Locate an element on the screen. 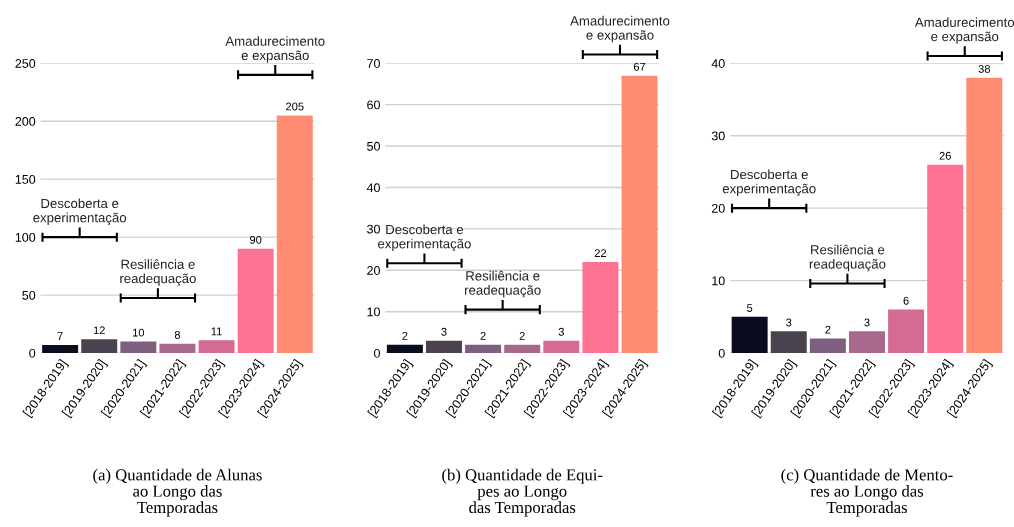  data-label: 22 is located at coordinates (600, 253).